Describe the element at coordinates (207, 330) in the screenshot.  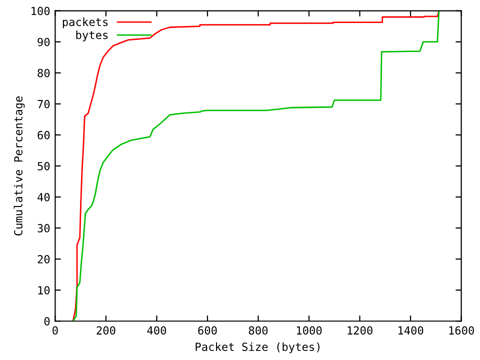
I see `x-tick-label: 600` at that location.